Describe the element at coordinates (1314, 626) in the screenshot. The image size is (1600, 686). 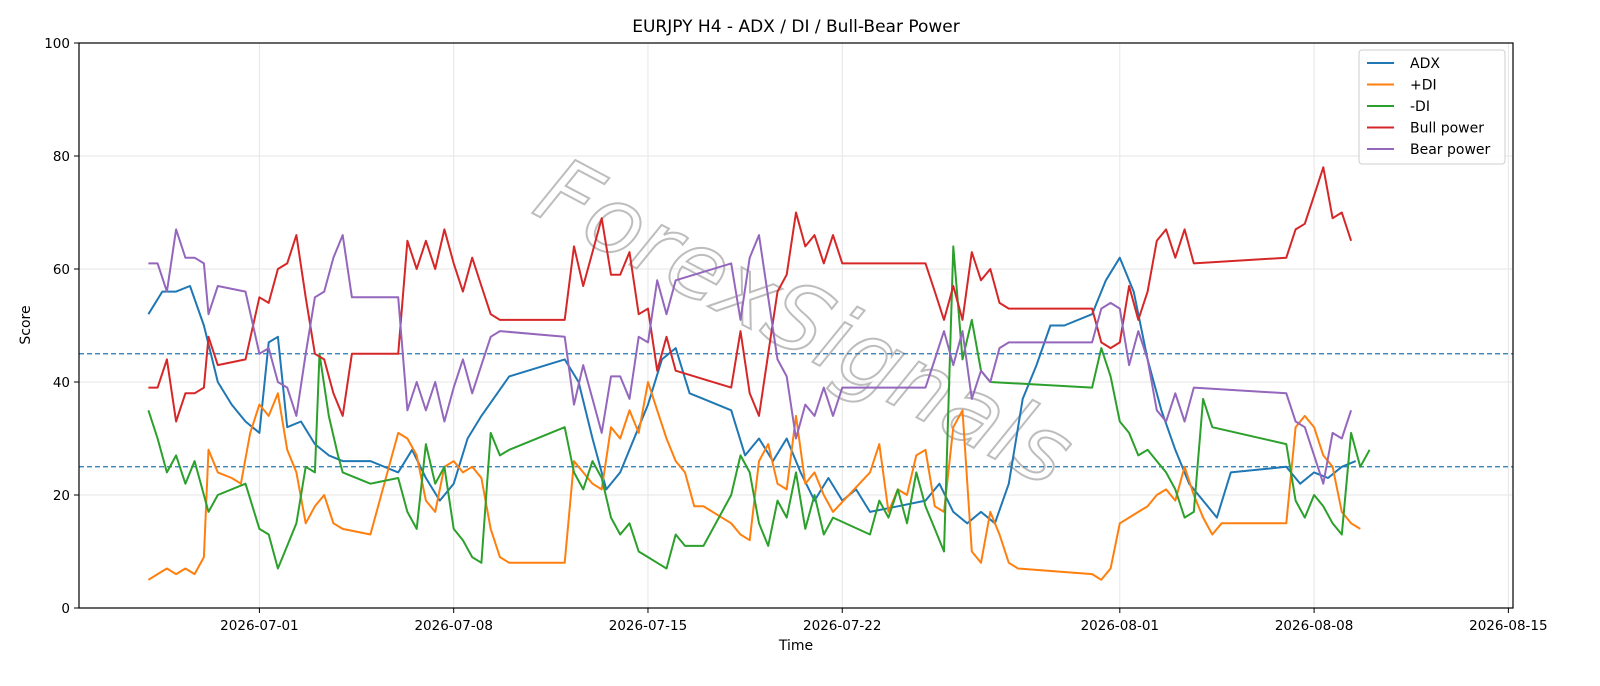
I see `x-tick-label: 2026-08-08` at that location.